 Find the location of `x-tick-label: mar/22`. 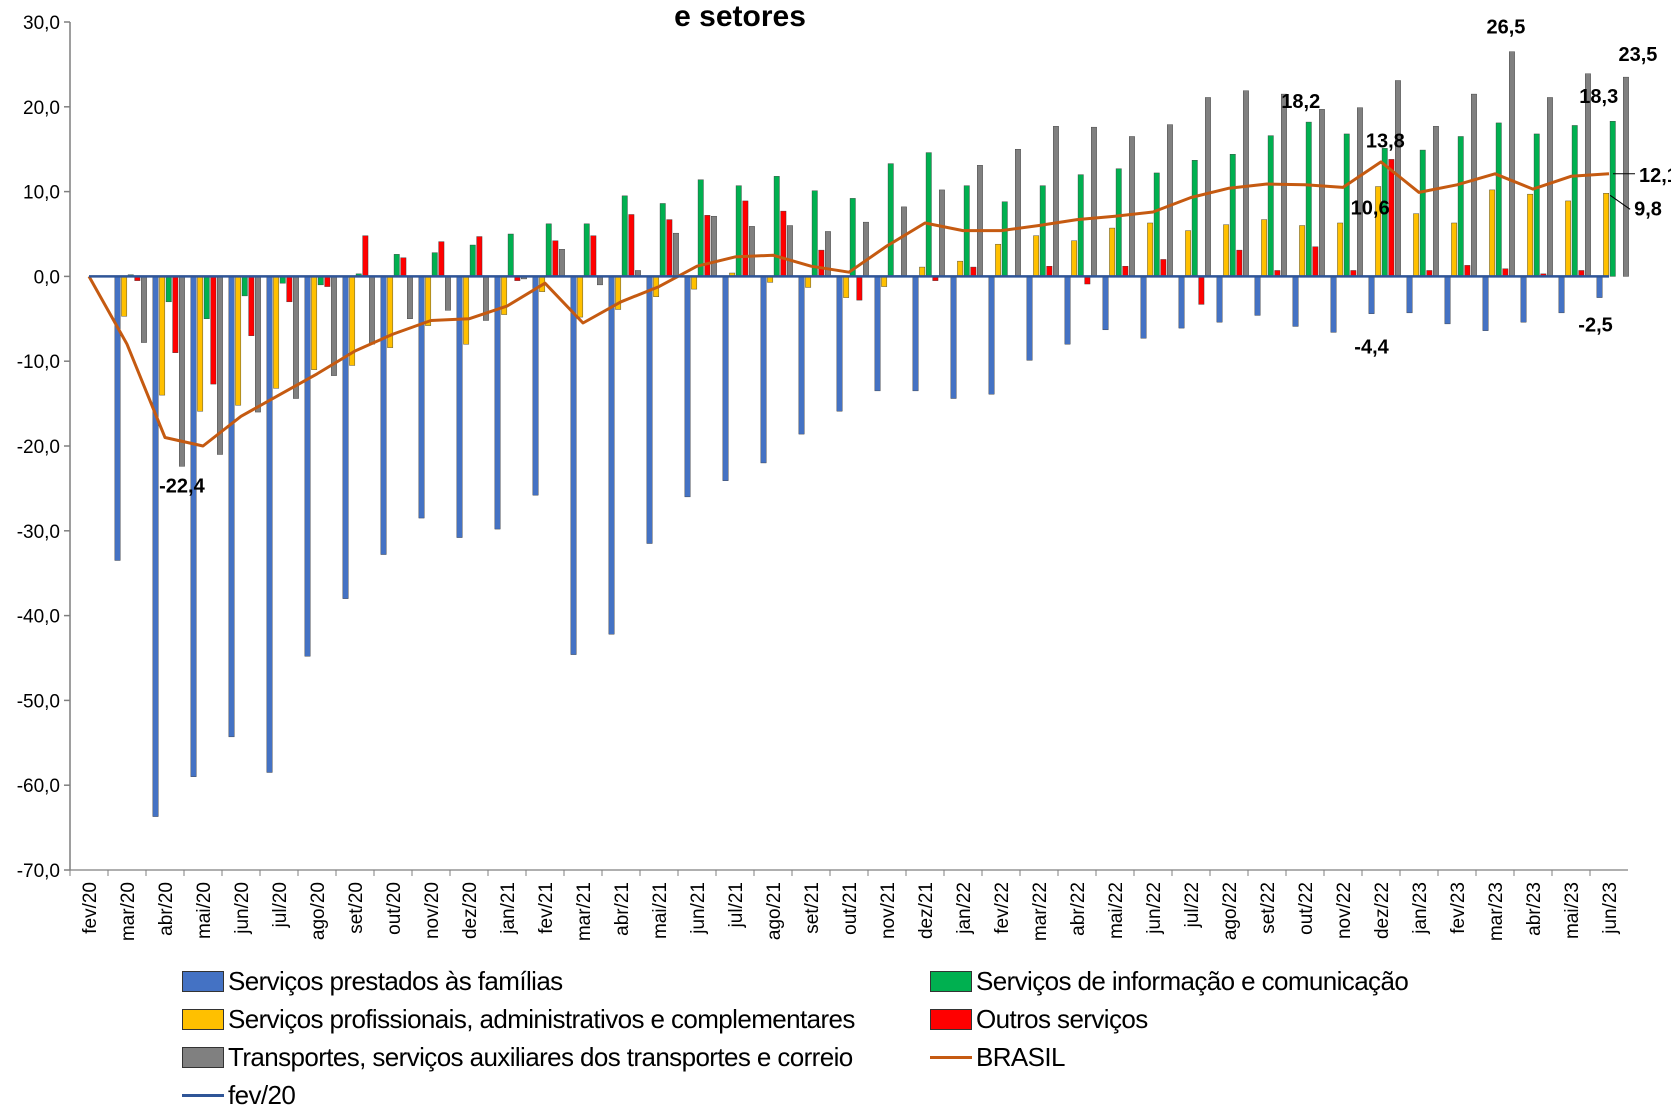

x-tick-label: mar/22 is located at coordinates (1040, 911).